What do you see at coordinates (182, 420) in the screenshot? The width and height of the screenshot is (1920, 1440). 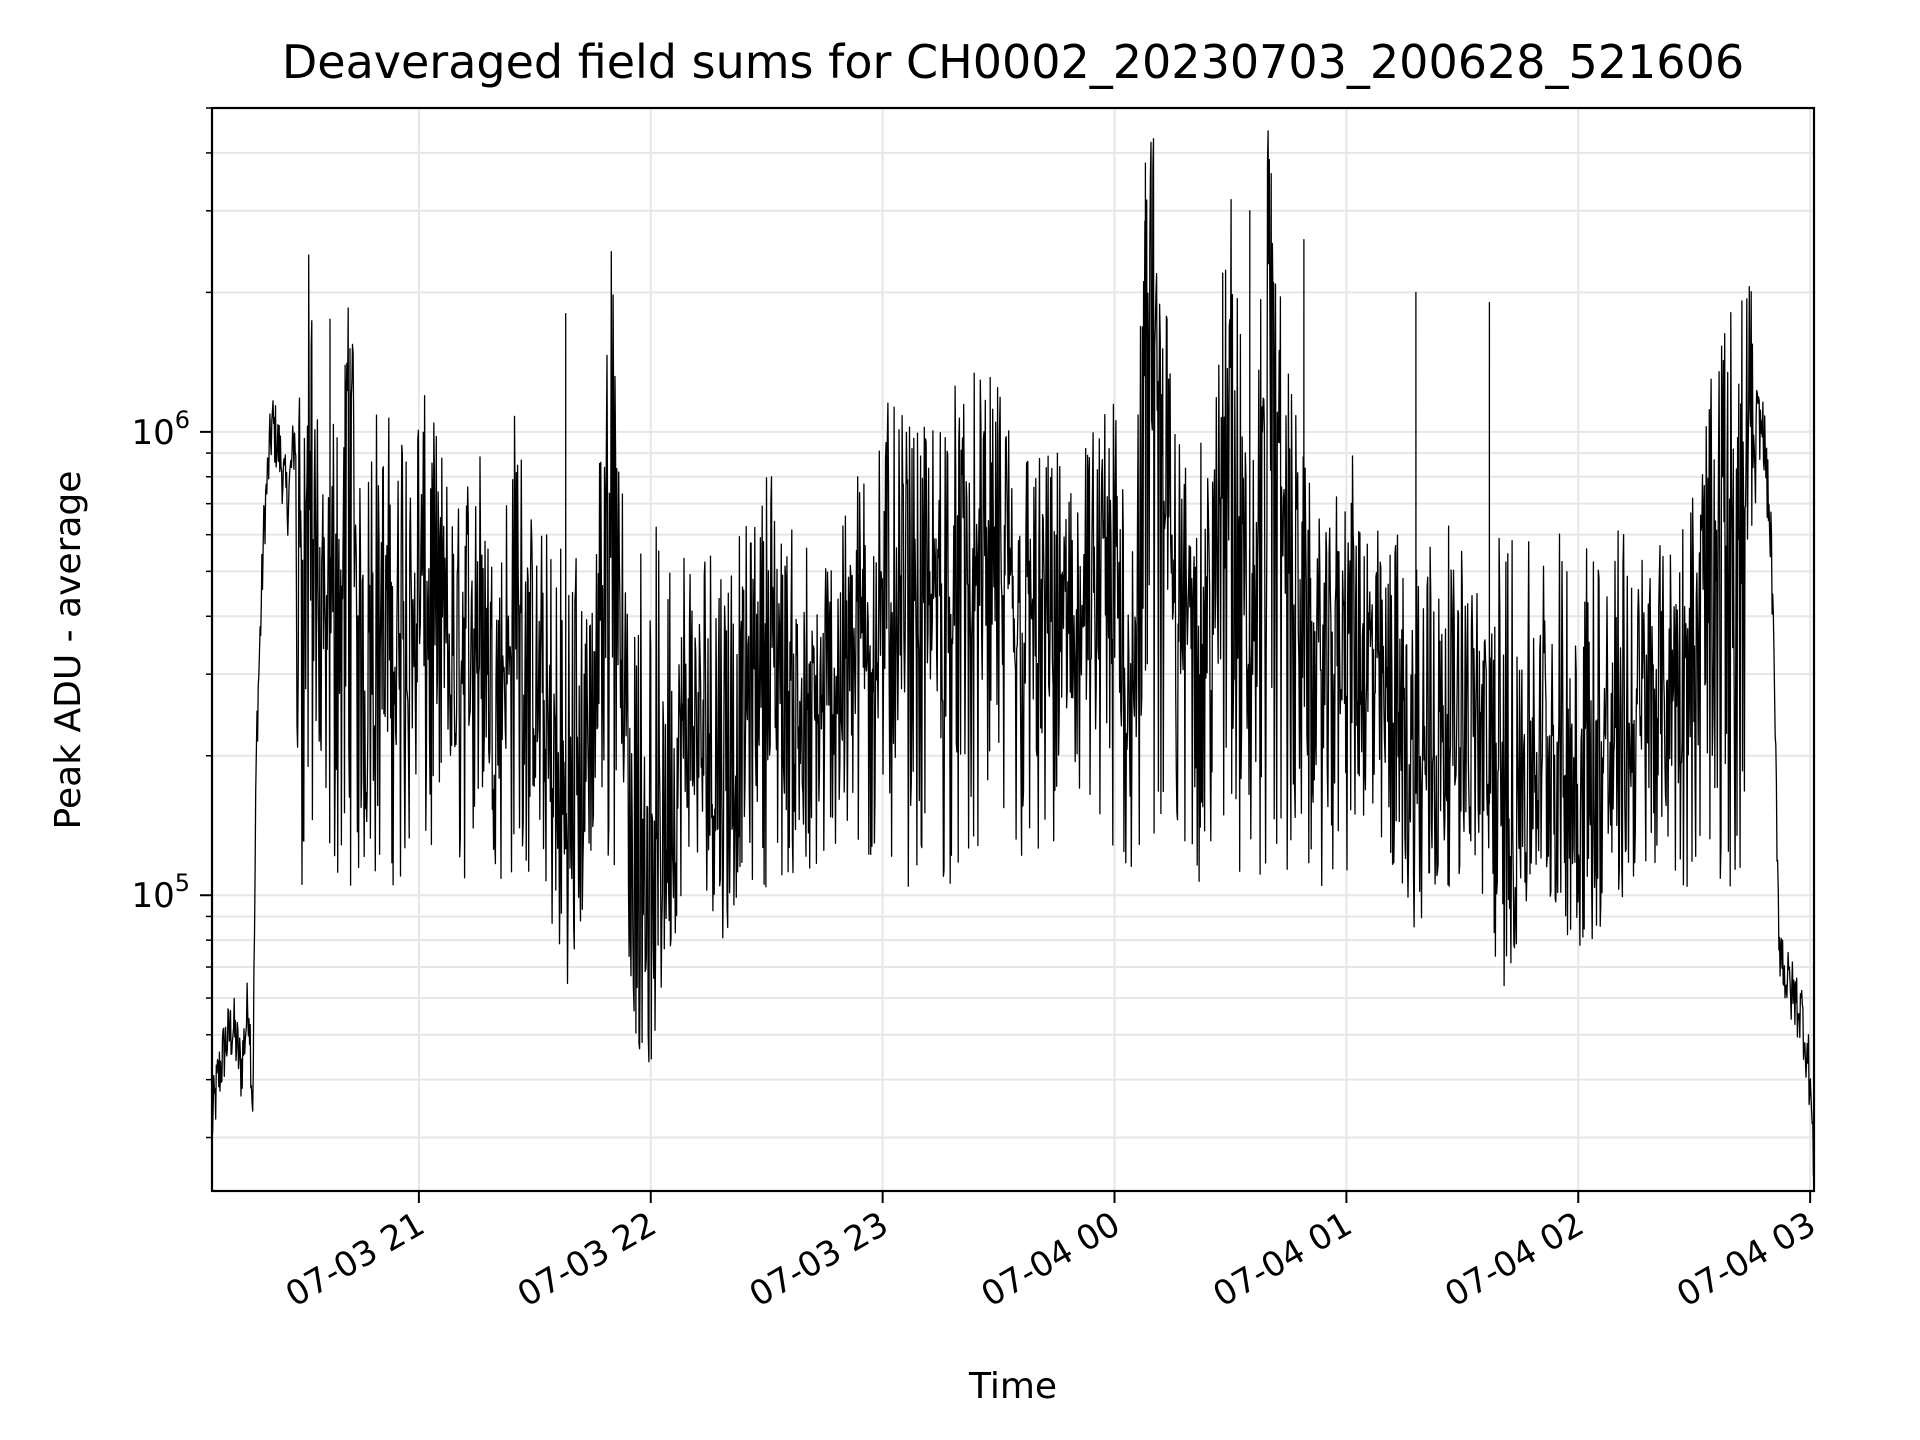 I see `y-tick-exponent: 6` at bounding box center [182, 420].